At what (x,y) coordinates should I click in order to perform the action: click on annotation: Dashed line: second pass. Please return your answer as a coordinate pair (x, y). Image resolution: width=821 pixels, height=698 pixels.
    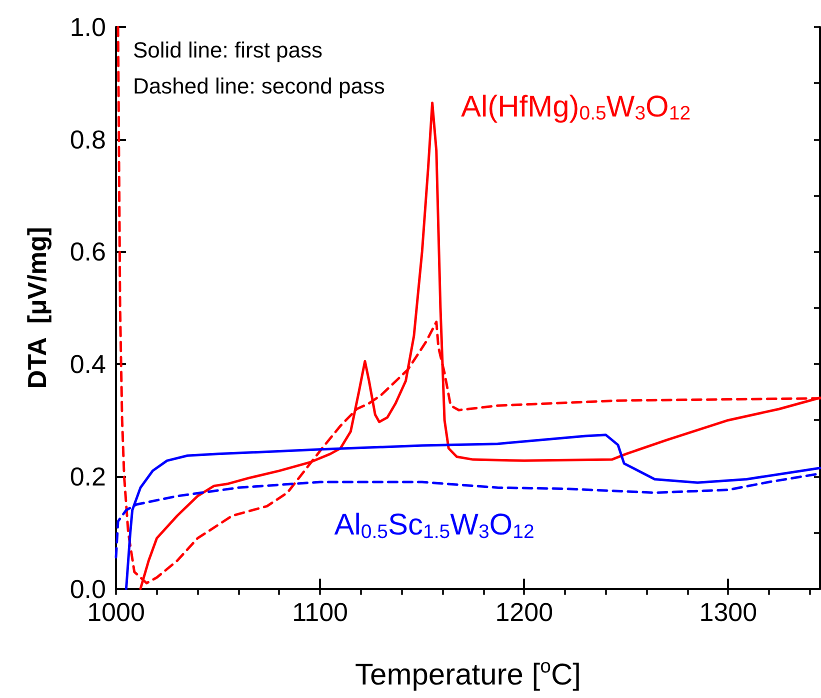
    Looking at the image, I should click on (259, 86).